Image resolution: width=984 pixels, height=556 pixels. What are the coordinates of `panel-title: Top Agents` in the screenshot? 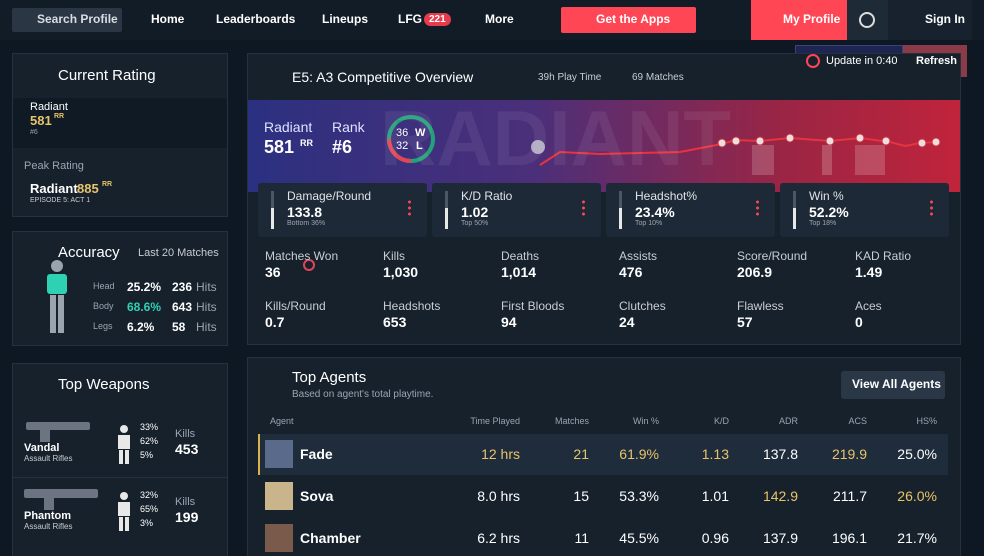 It's located at (329, 377).